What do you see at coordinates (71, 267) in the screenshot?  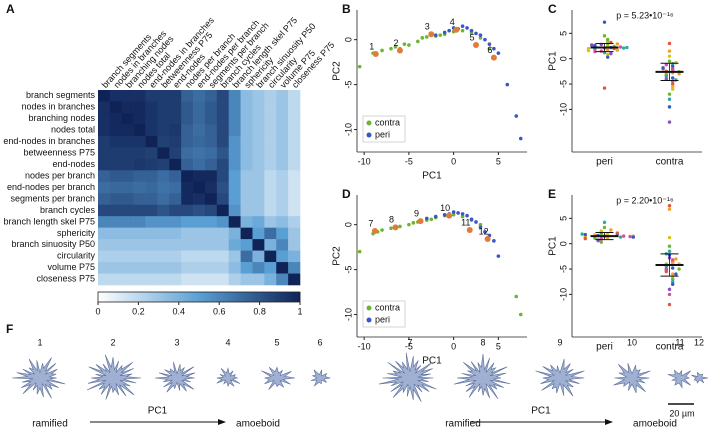 I see `row-label: volume P75` at bounding box center [71, 267].